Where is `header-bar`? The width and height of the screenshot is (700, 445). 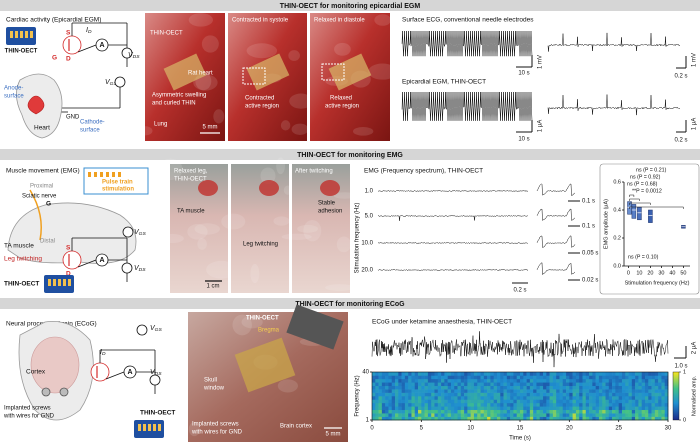 header-bar is located at coordinates (350, 154).